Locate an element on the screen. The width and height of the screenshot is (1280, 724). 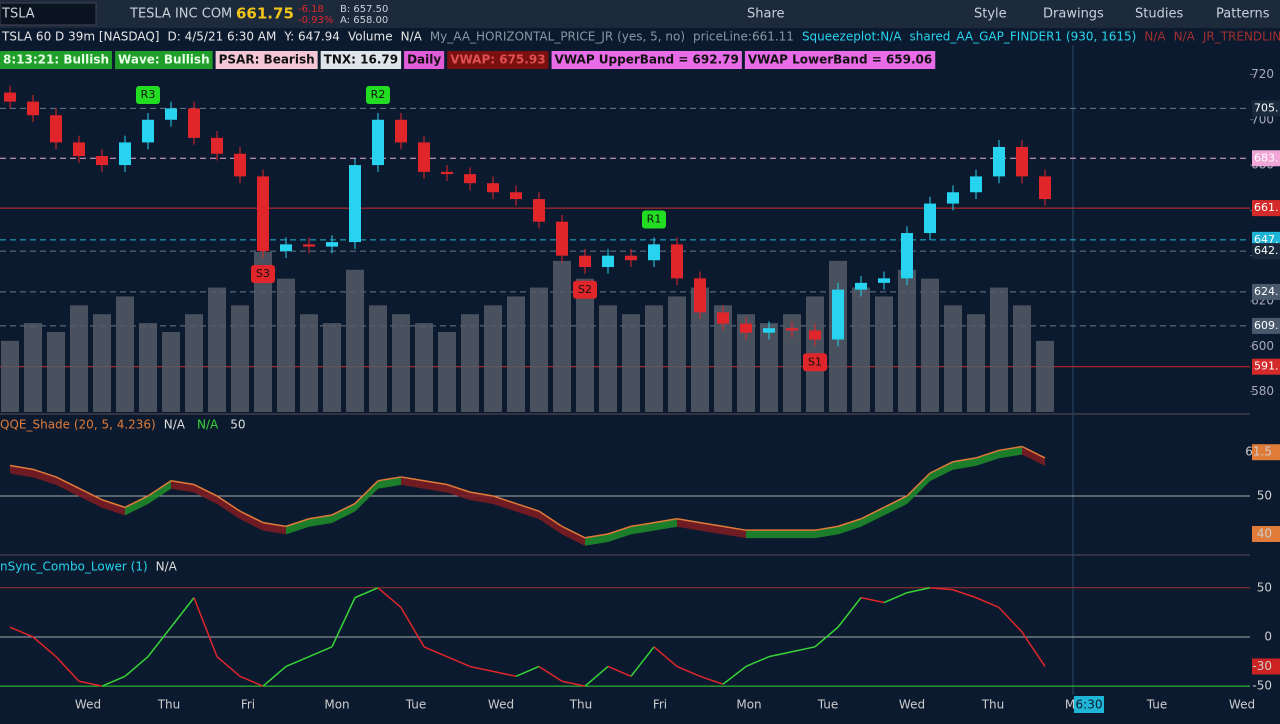
style-button: Style is located at coordinates (990, 14).